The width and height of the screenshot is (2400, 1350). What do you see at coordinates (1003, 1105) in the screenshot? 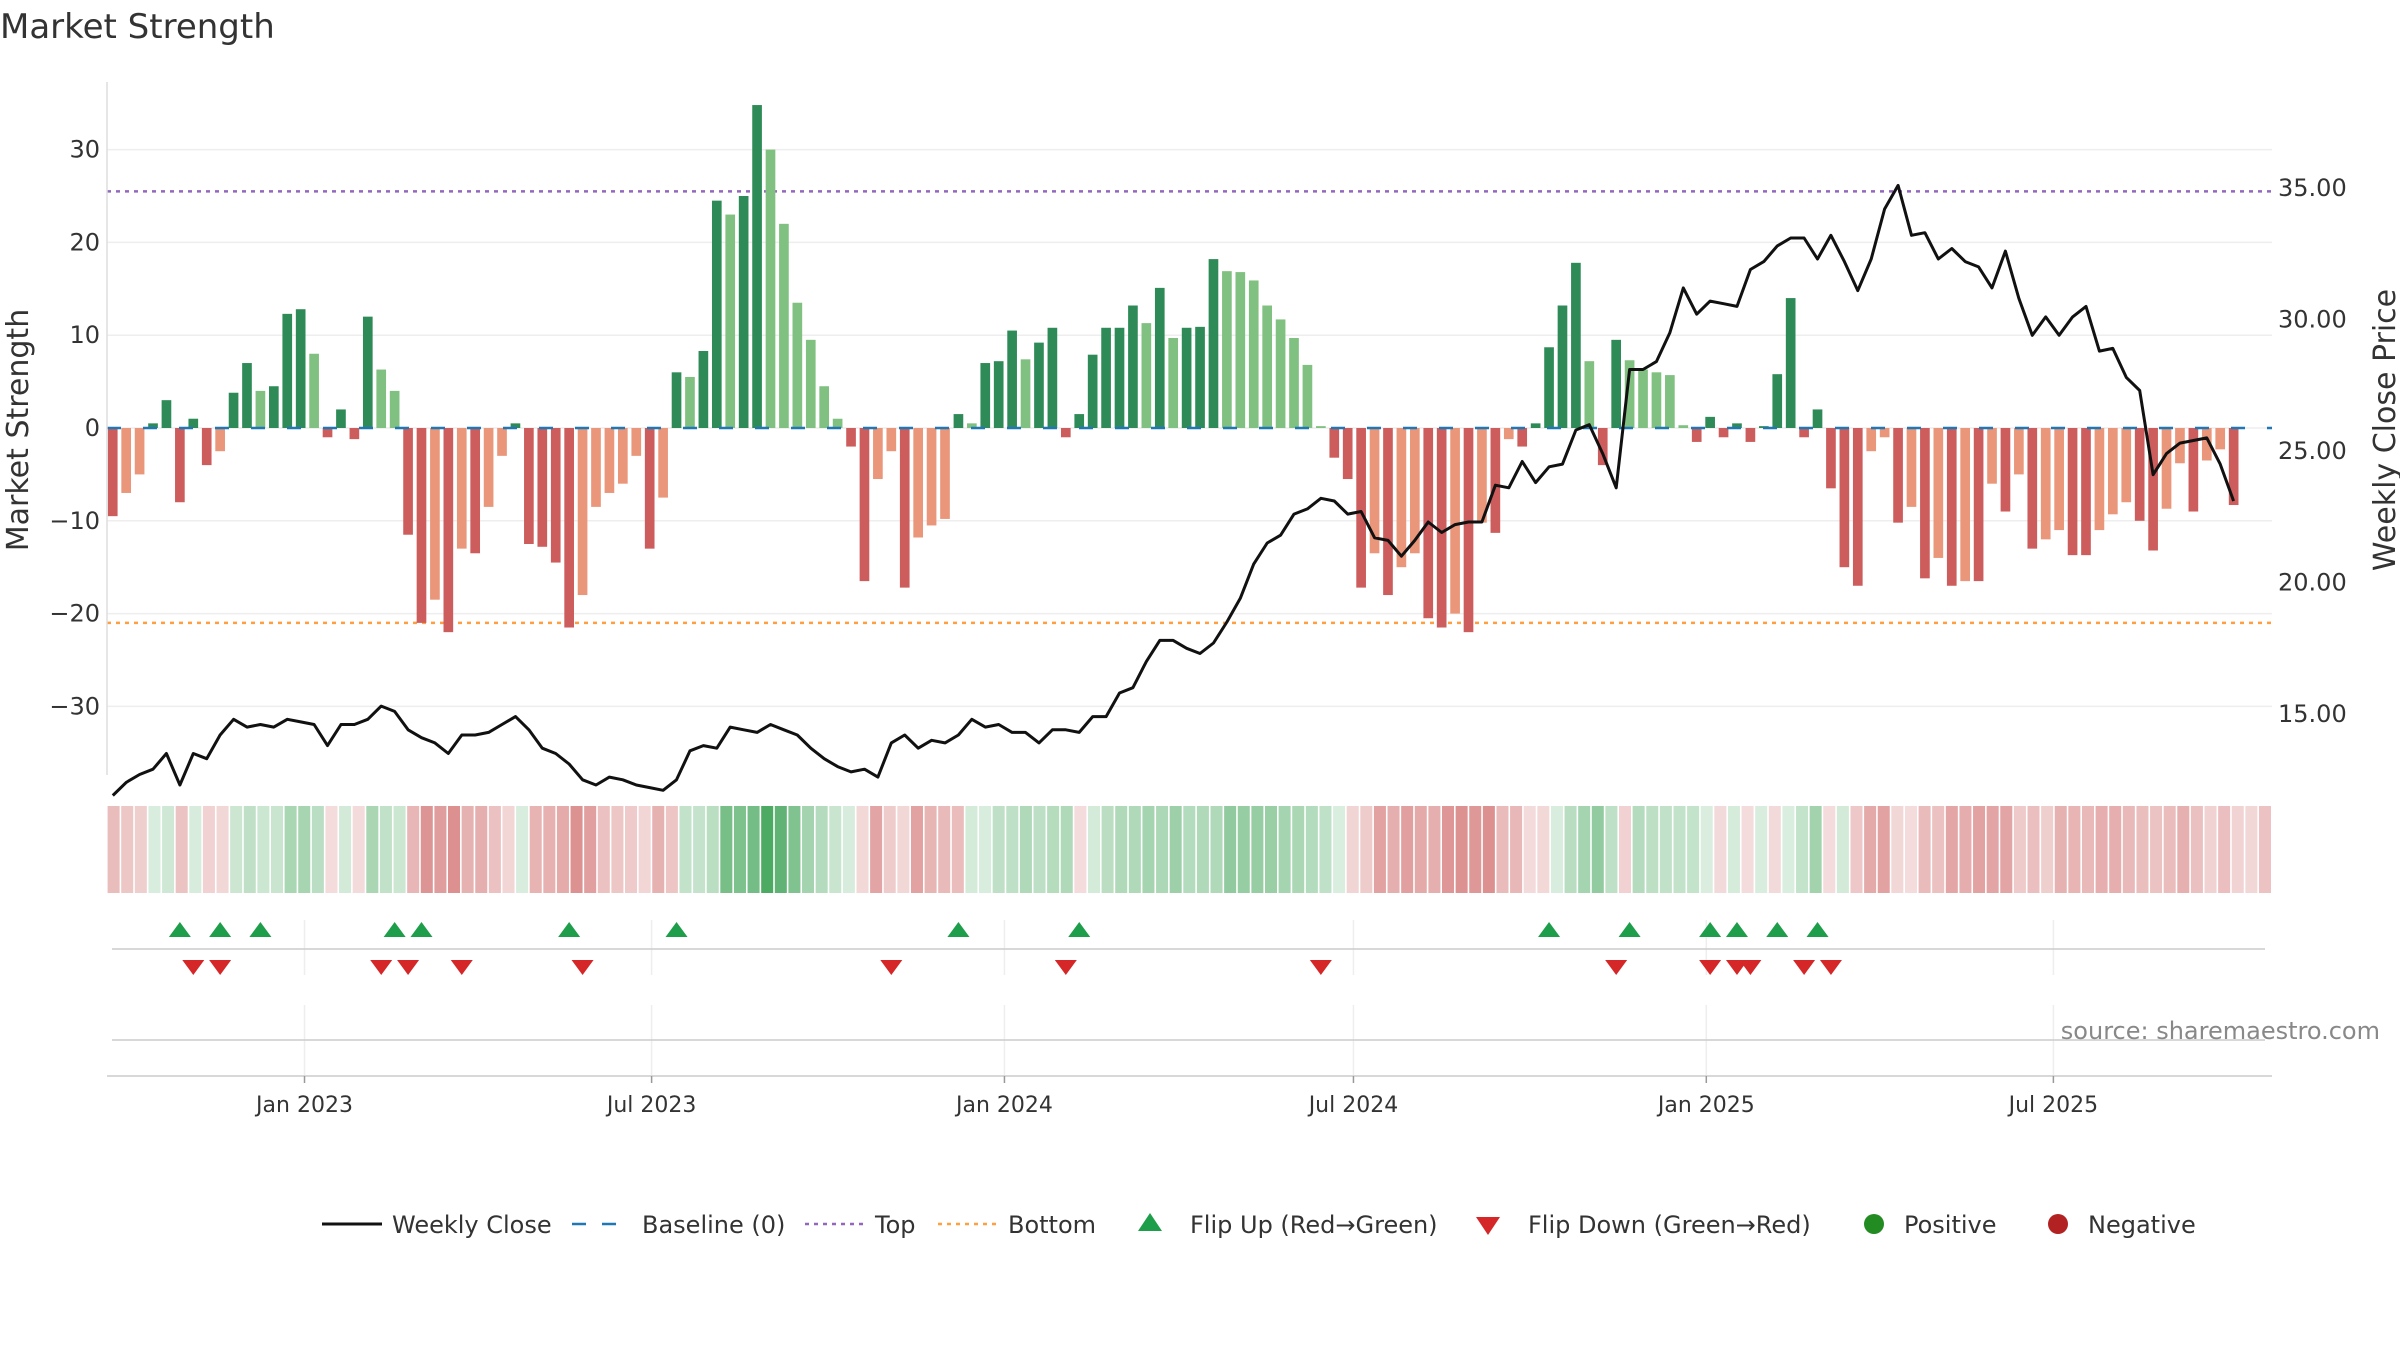
I see `x-tick-label: Jan 2024` at bounding box center [1003, 1105].